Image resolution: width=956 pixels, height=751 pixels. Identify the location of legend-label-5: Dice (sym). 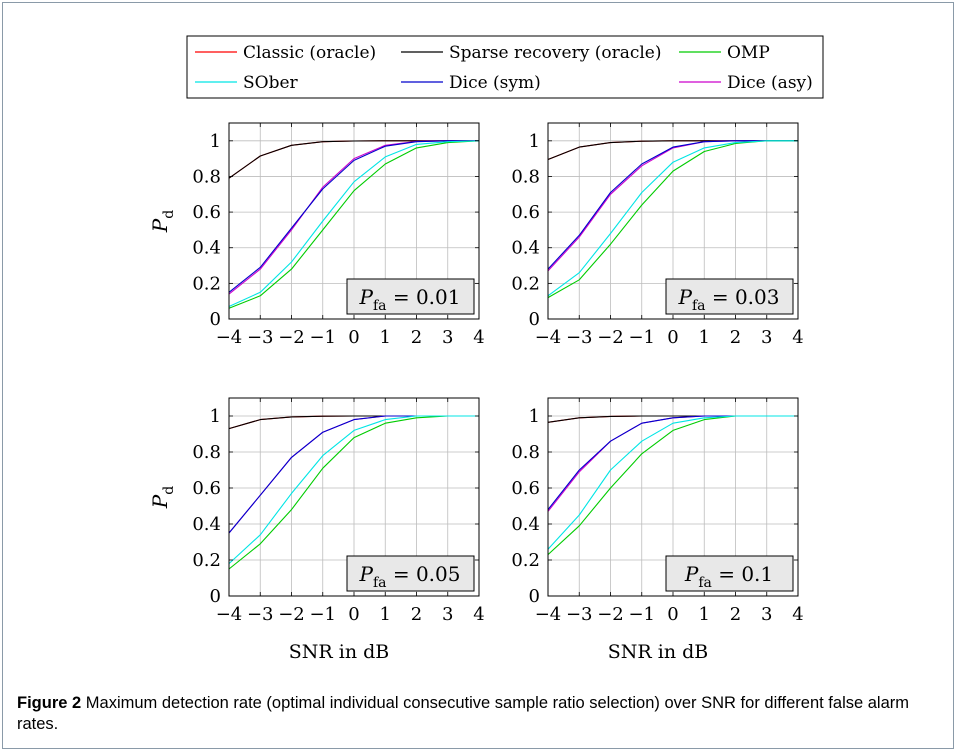
(495, 83).